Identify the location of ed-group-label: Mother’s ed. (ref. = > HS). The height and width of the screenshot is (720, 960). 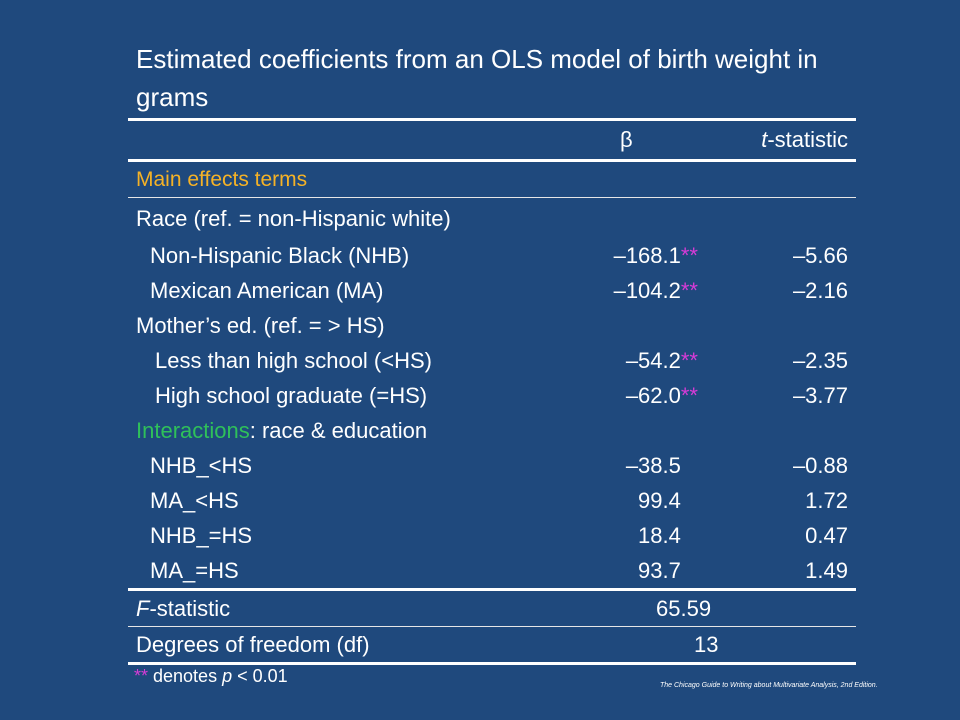
(260, 325).